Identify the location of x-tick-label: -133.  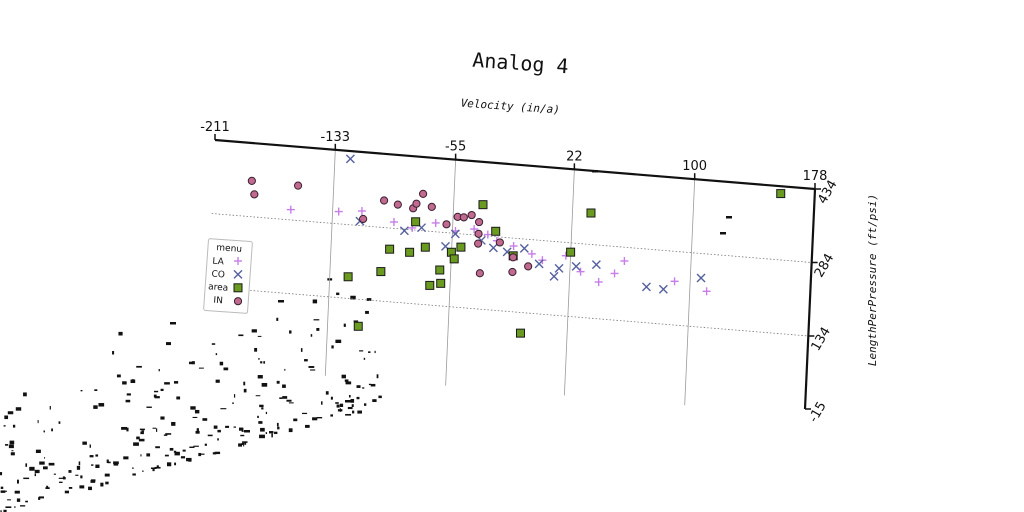
(336, 137).